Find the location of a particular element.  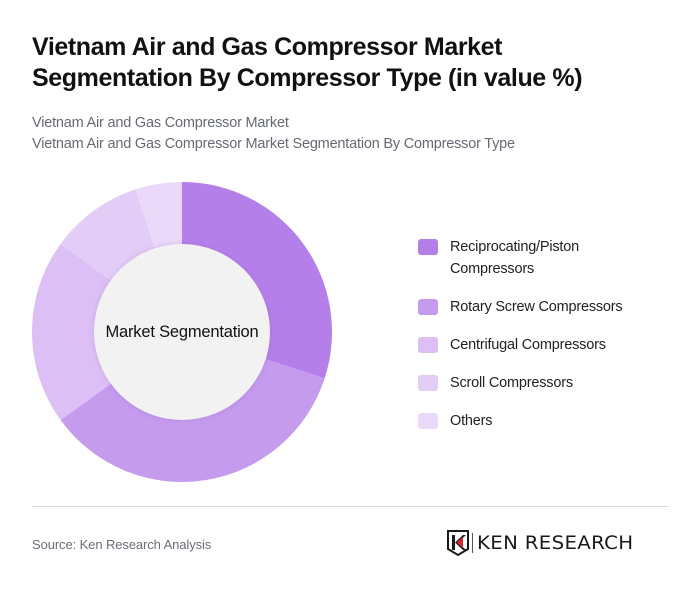

legend-item-scroll: Scroll Compressors is located at coordinates (548, 383).